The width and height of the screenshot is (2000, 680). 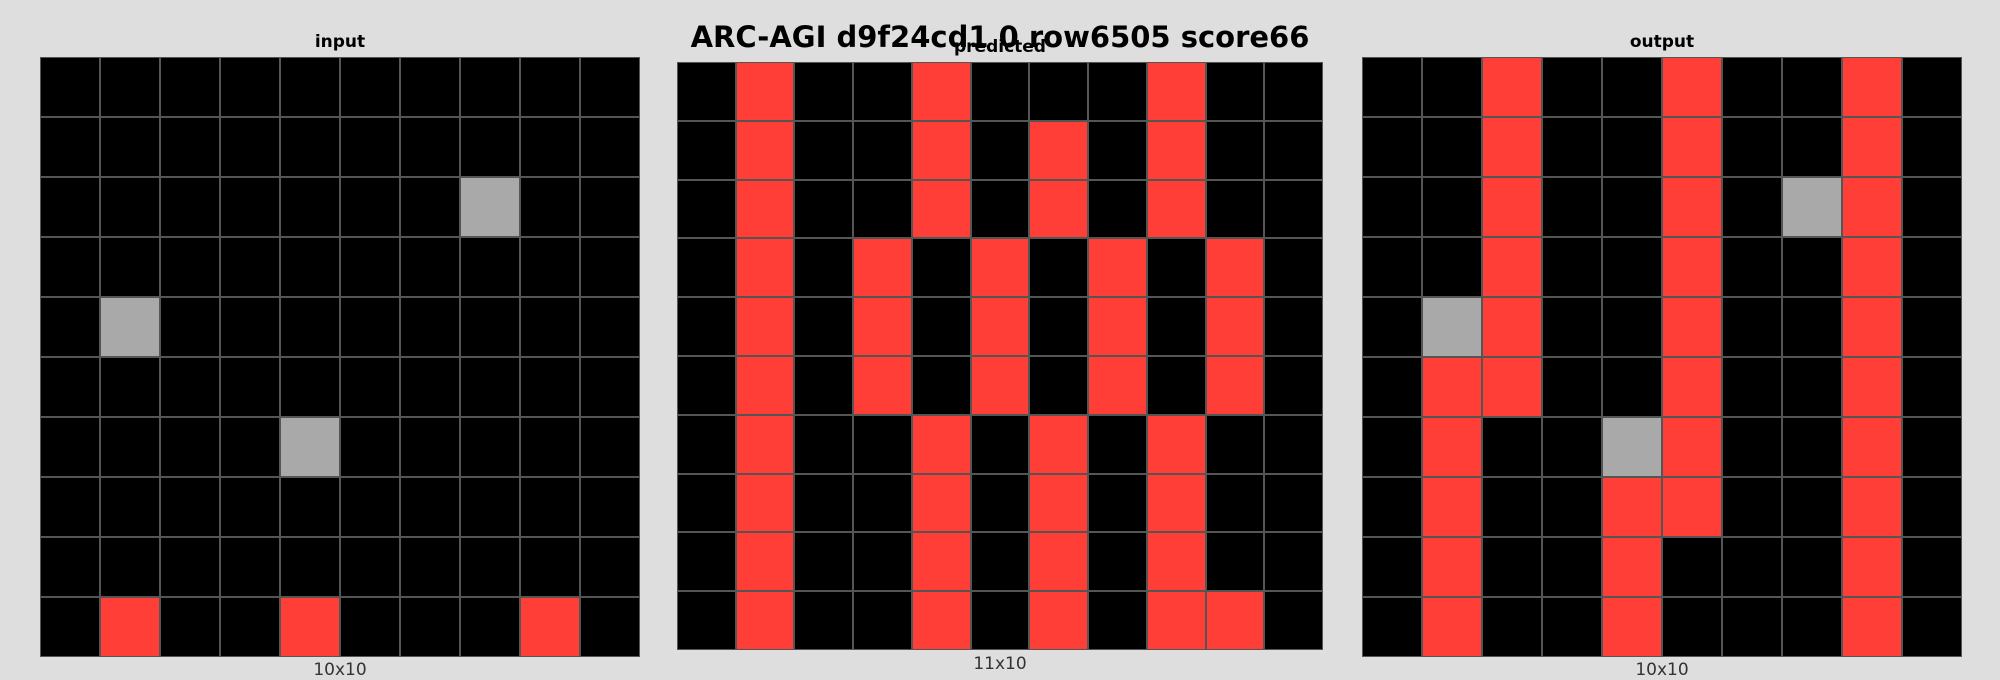 What do you see at coordinates (340, 42) in the screenshot?
I see `panel-label-input: input` at bounding box center [340, 42].